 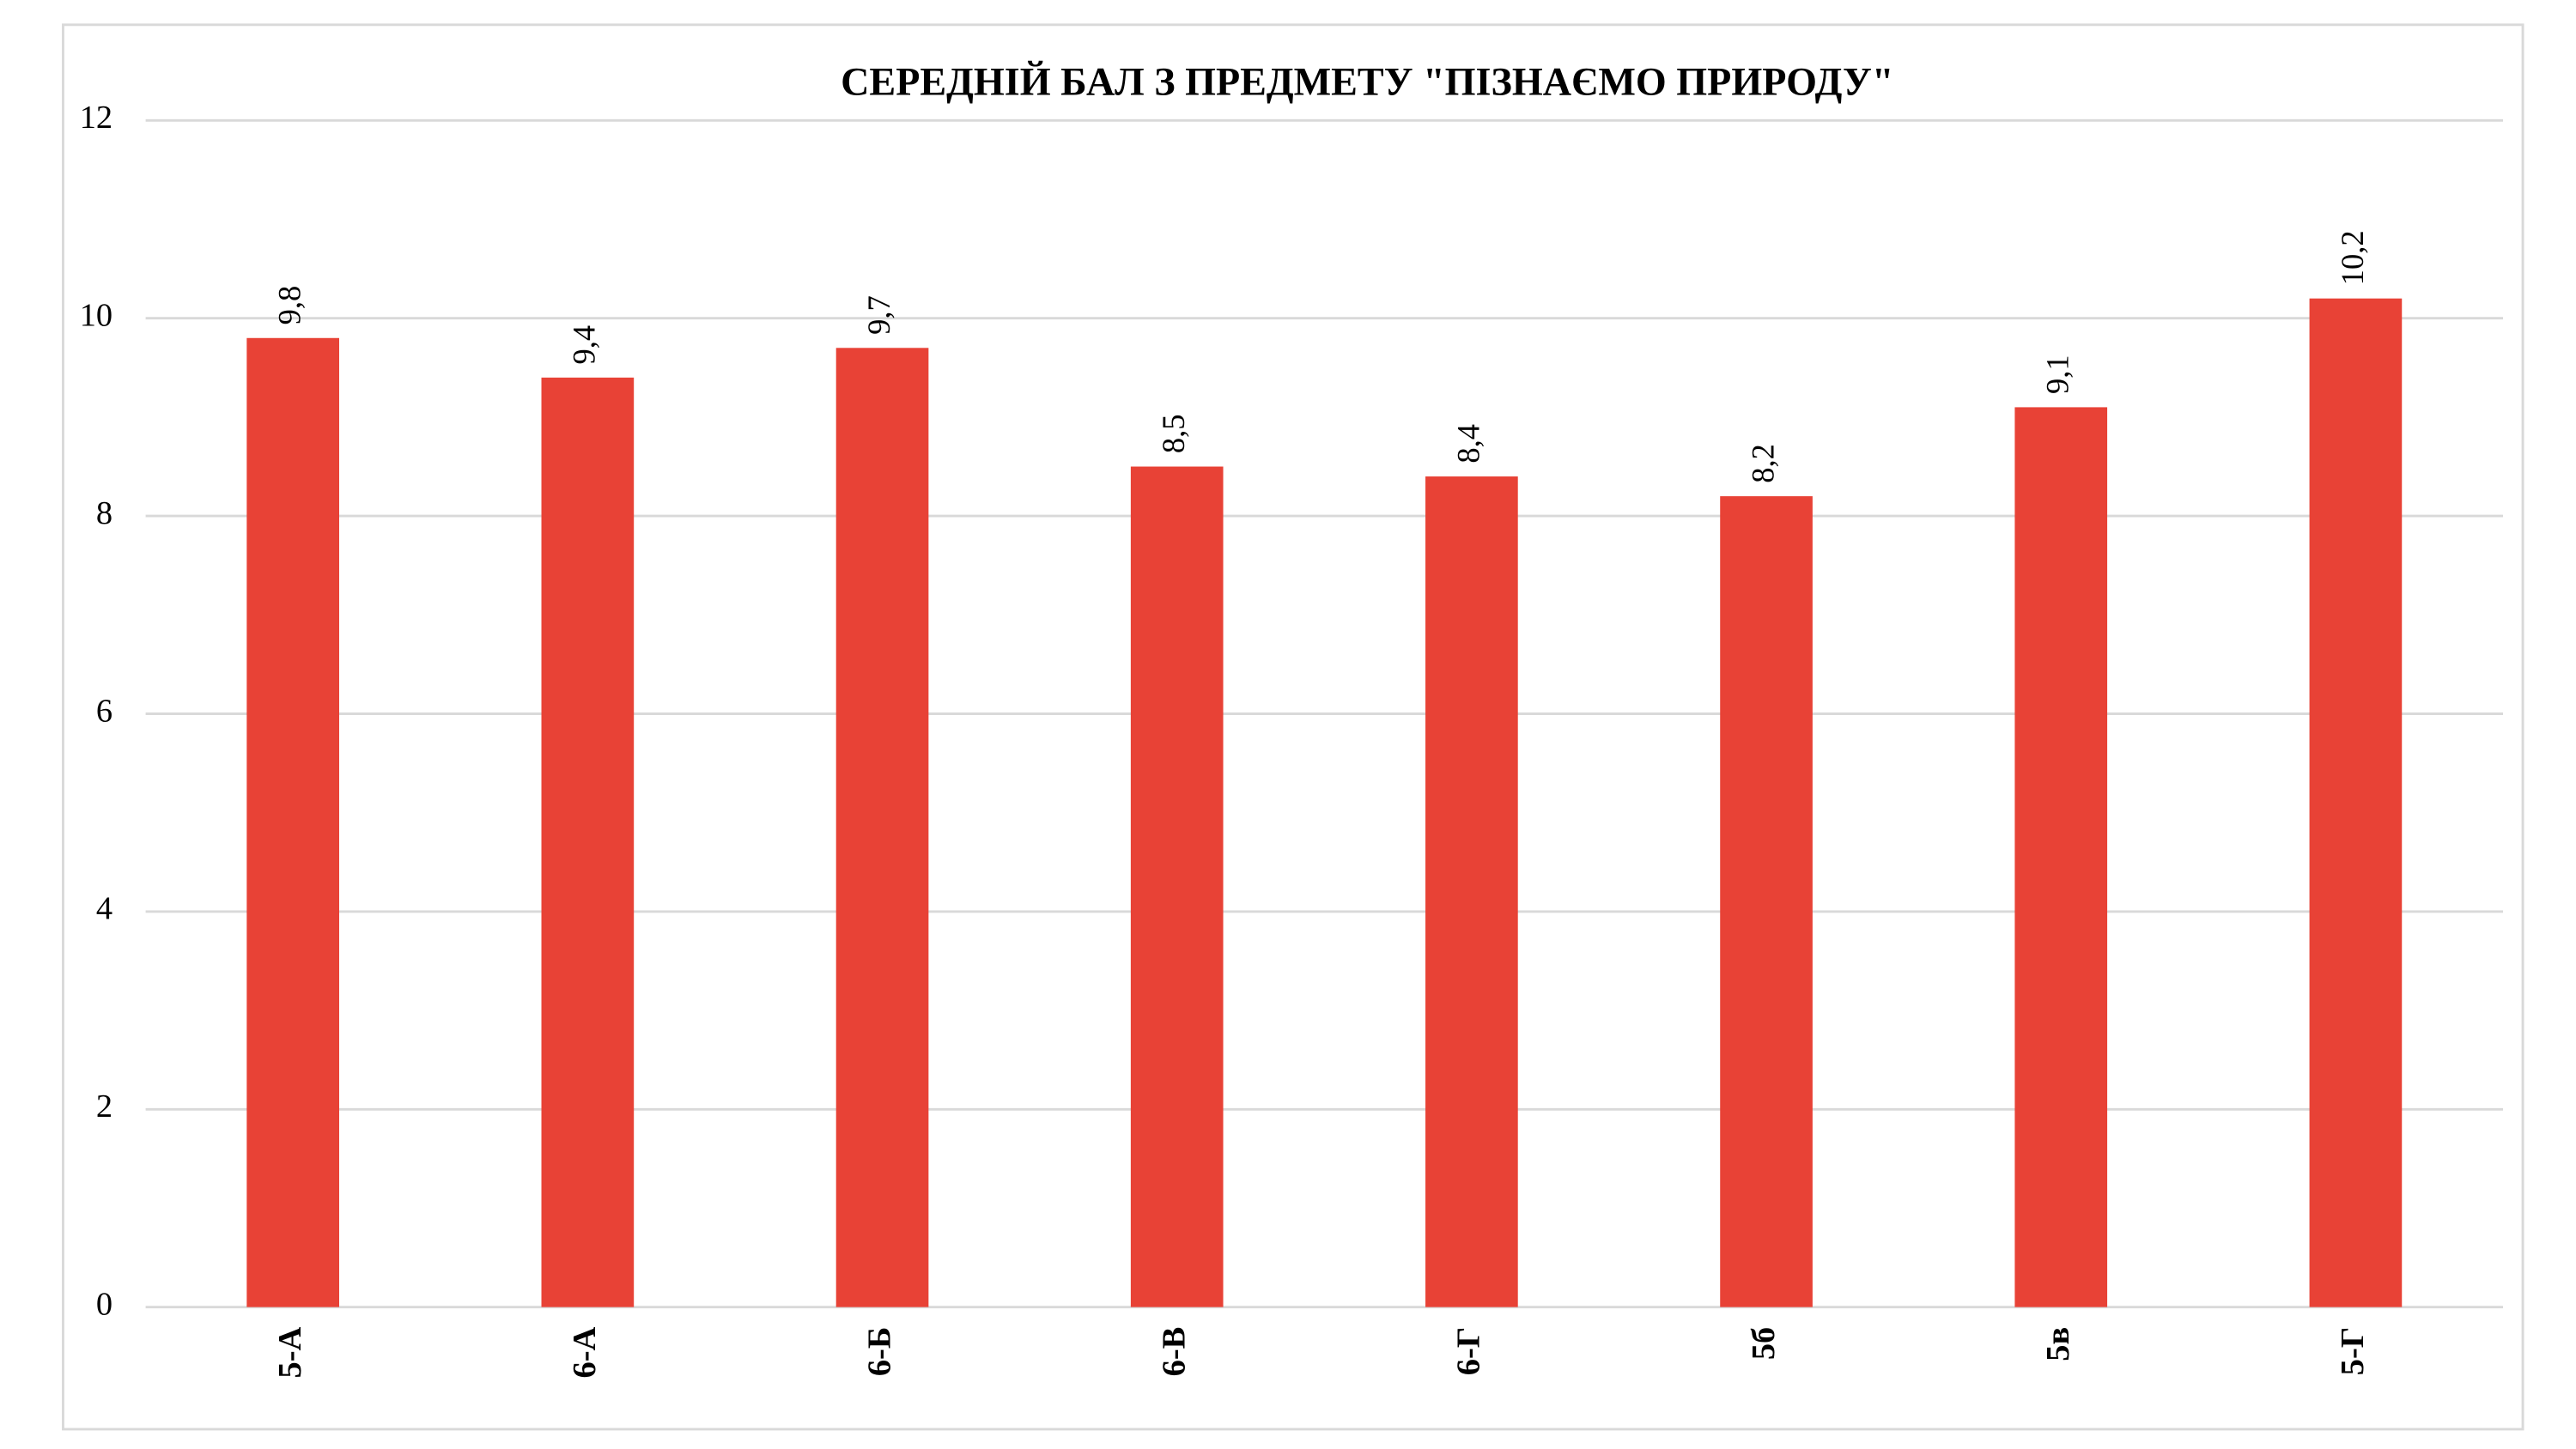 I want to click on x-tick-label: 6-Г, so click(x=1469, y=1351).